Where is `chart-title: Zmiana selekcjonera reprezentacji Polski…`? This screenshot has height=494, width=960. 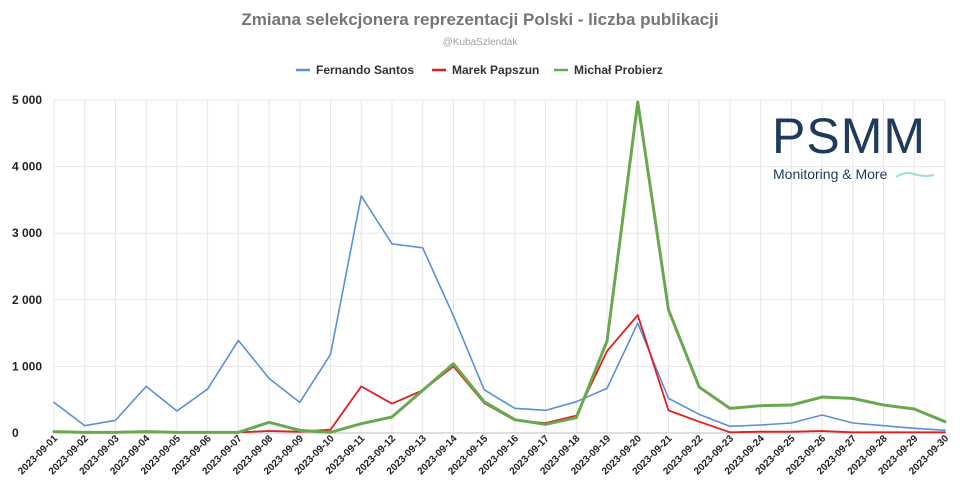
chart-title: Zmiana selekcjonera reprezentacji Polski… is located at coordinates (479, 19).